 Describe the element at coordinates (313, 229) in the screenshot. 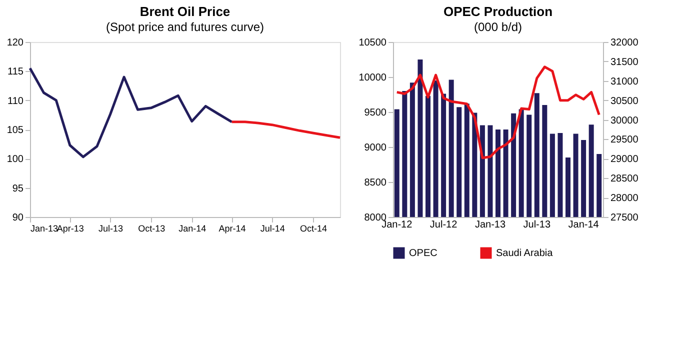

I see `x-tick-label: Oct-14` at that location.